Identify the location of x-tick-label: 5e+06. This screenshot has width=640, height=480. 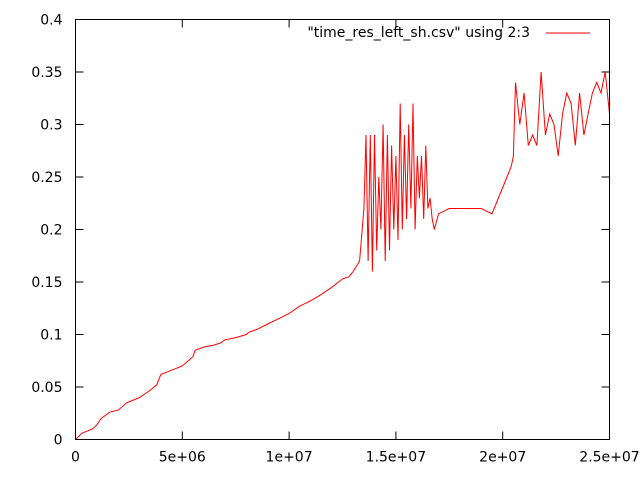
(182, 458).